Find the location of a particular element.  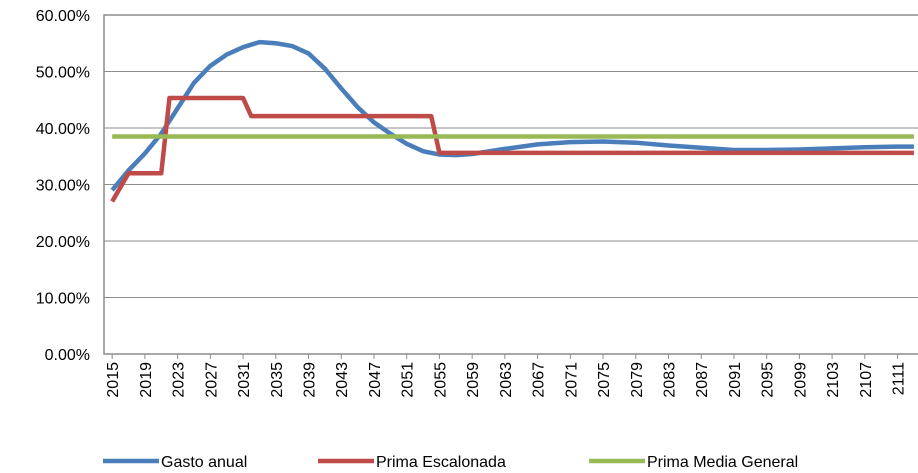

x-tick-label: 2035 is located at coordinates (277, 380).